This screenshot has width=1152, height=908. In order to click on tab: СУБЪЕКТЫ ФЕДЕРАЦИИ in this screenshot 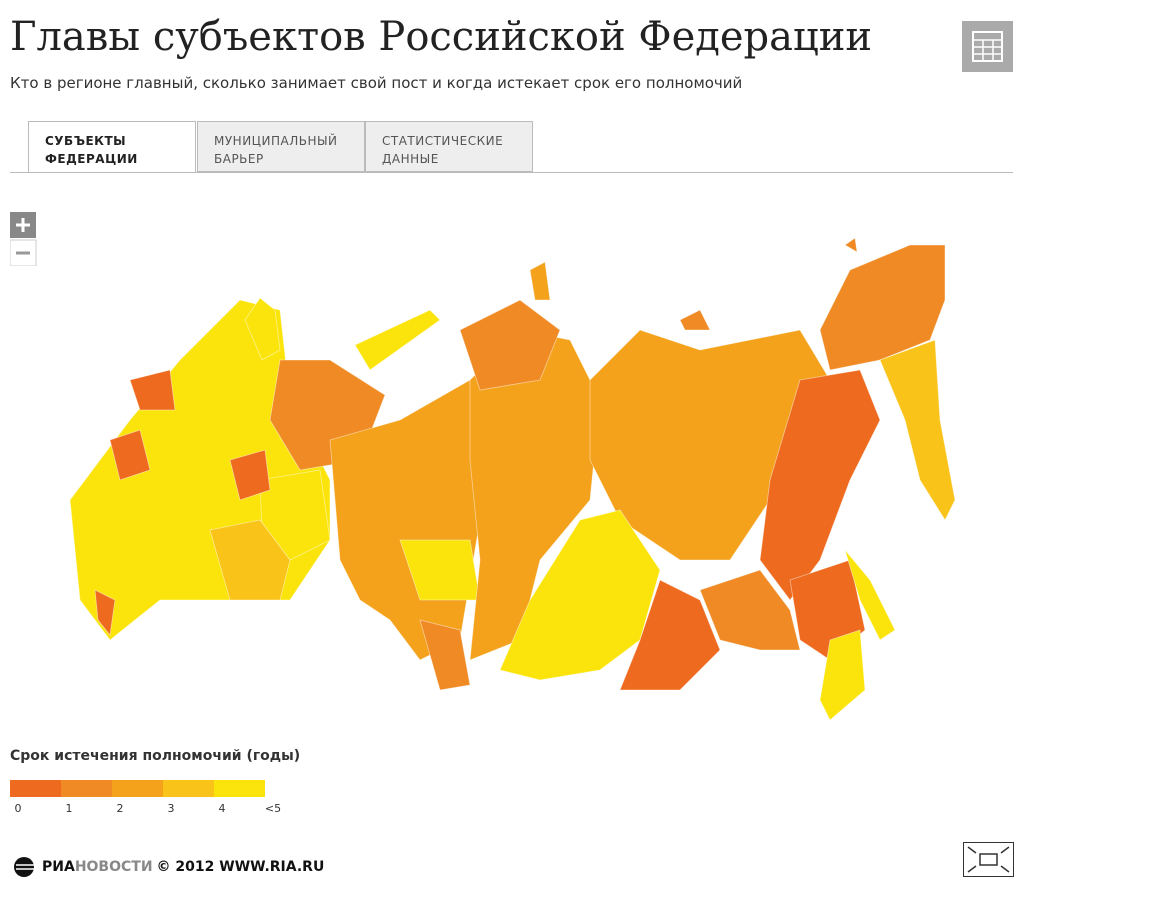, I will do `click(112, 147)`.